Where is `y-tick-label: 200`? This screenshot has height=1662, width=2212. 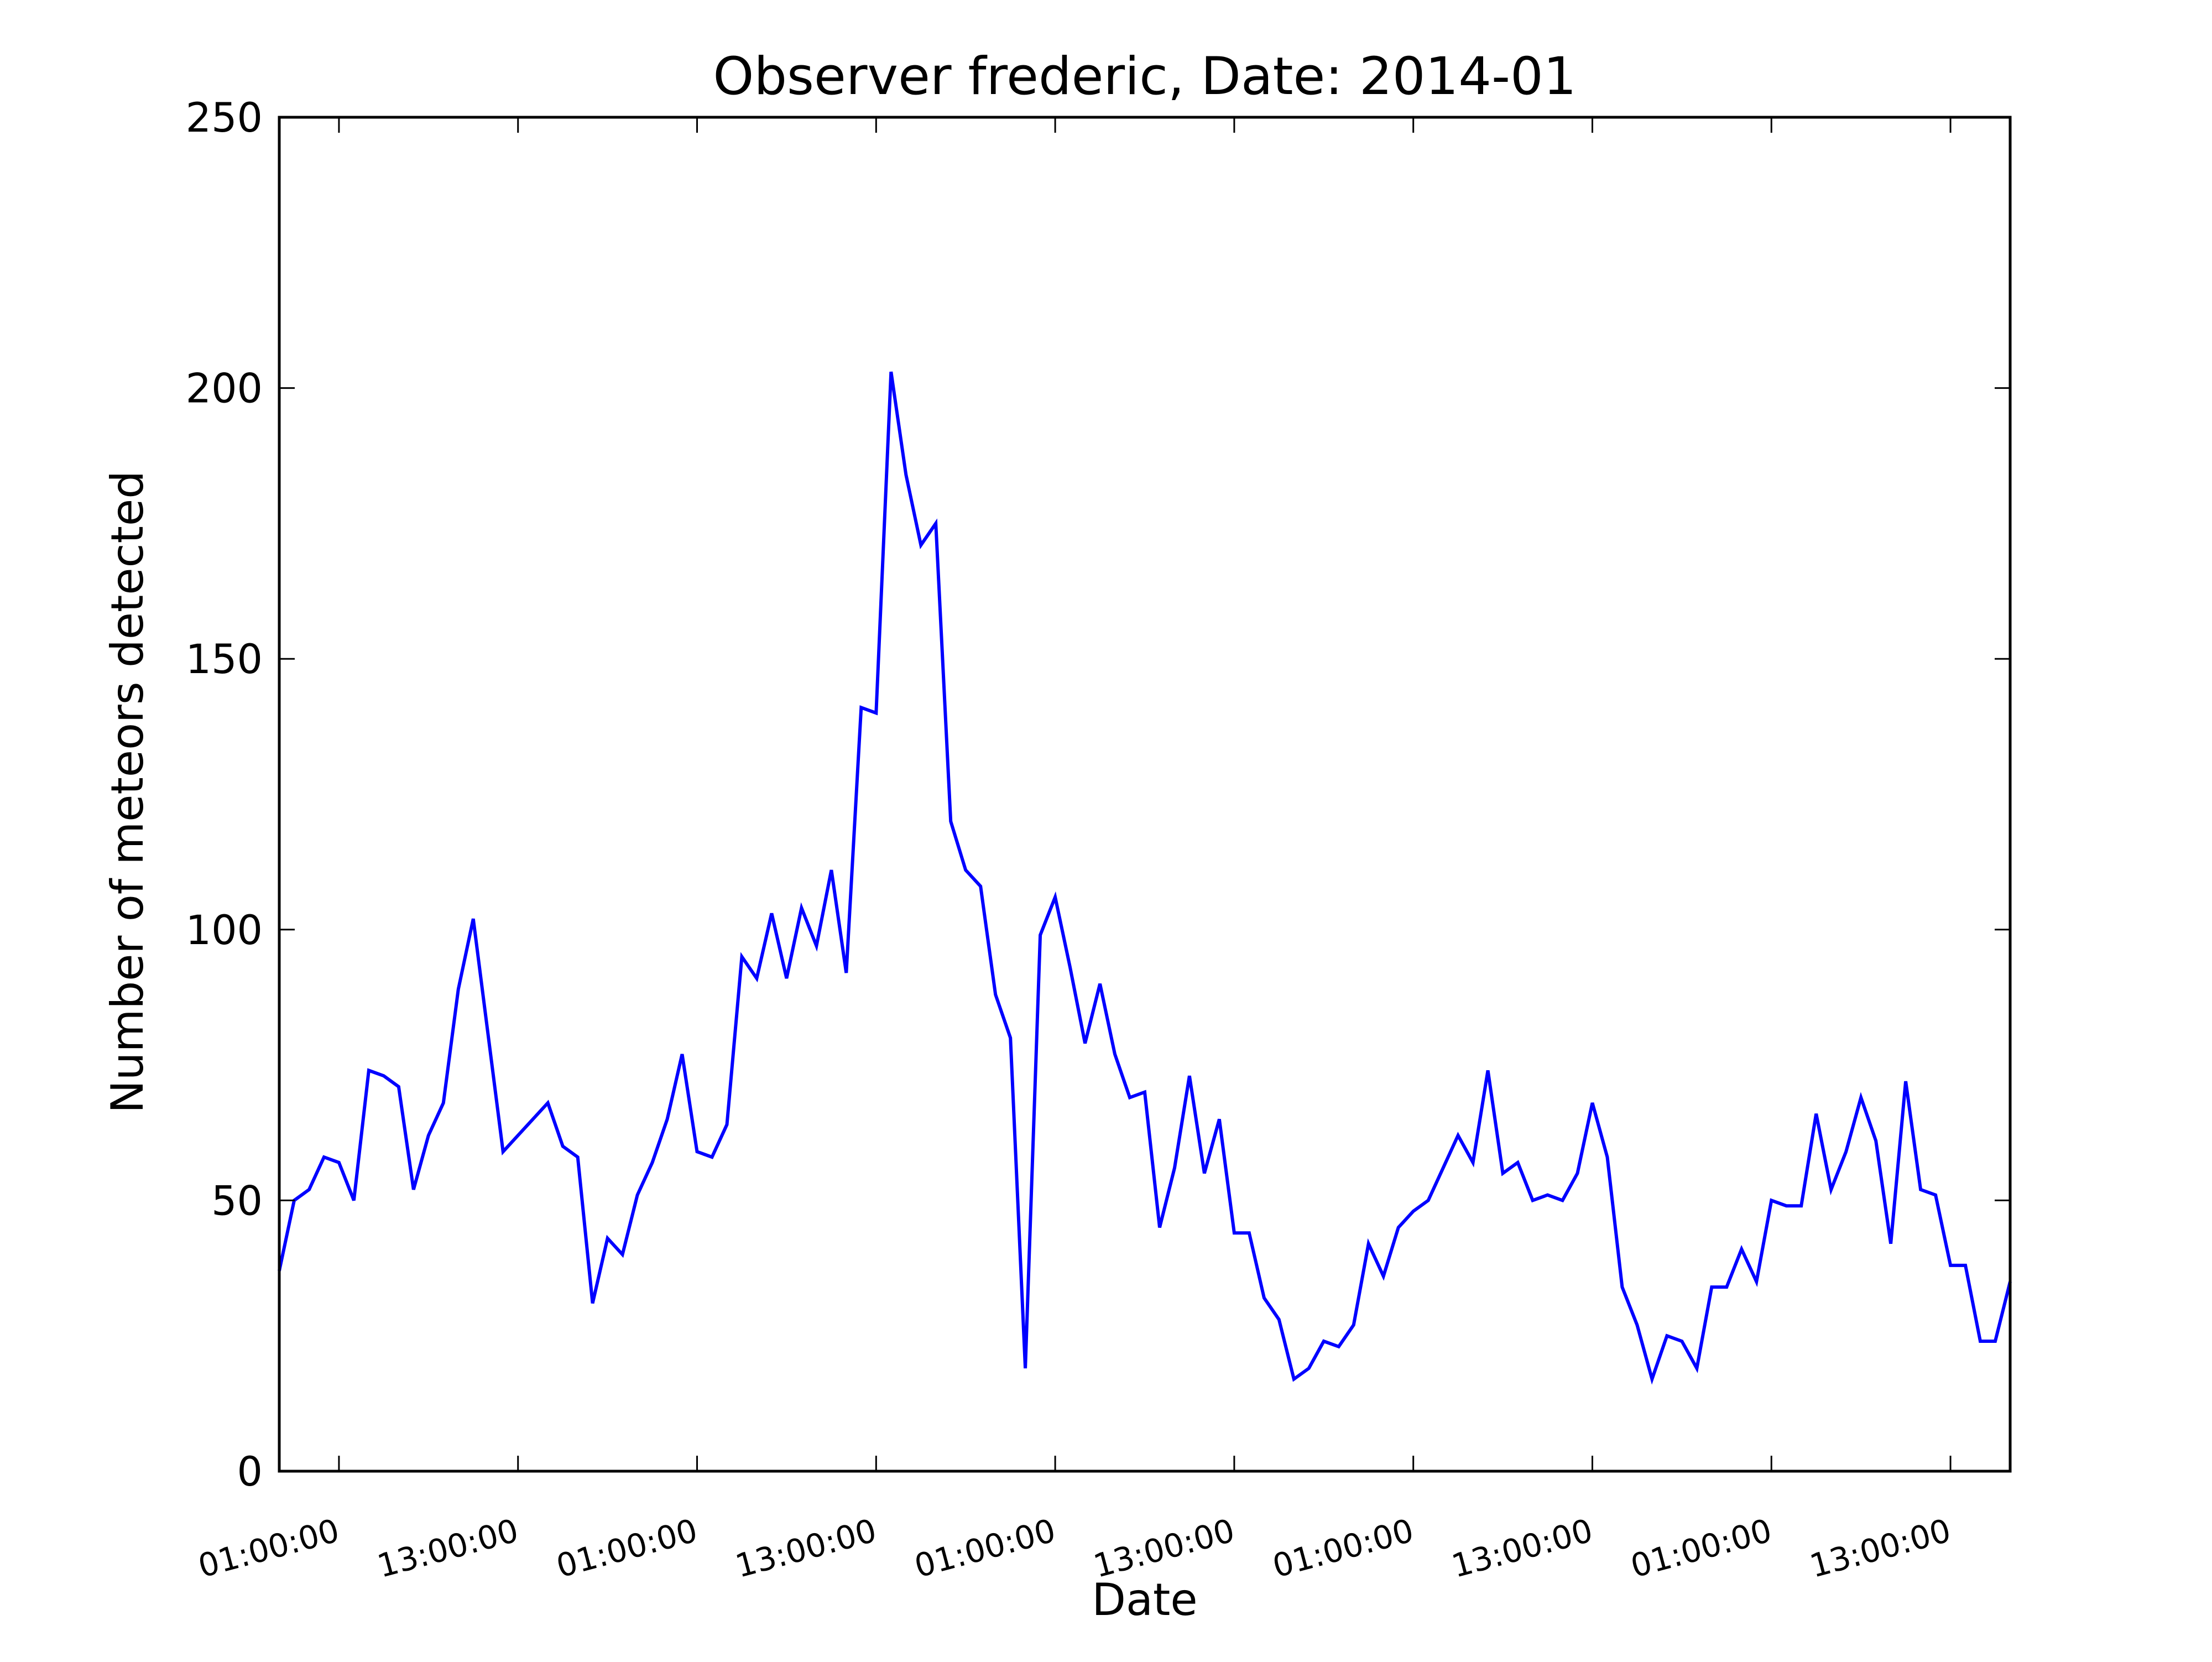
y-tick-label: 200 is located at coordinates (225, 389).